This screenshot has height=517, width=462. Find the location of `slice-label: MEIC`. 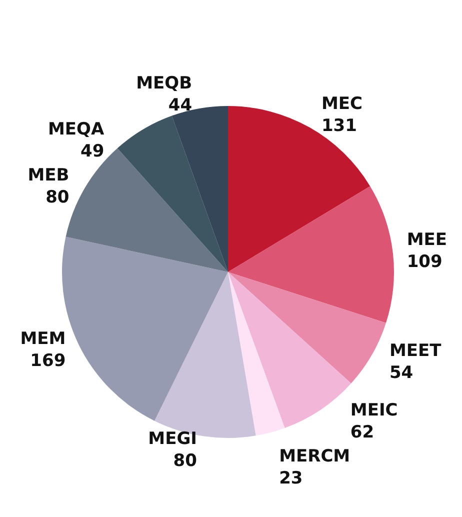

slice-label: MEIC is located at coordinates (374, 410).